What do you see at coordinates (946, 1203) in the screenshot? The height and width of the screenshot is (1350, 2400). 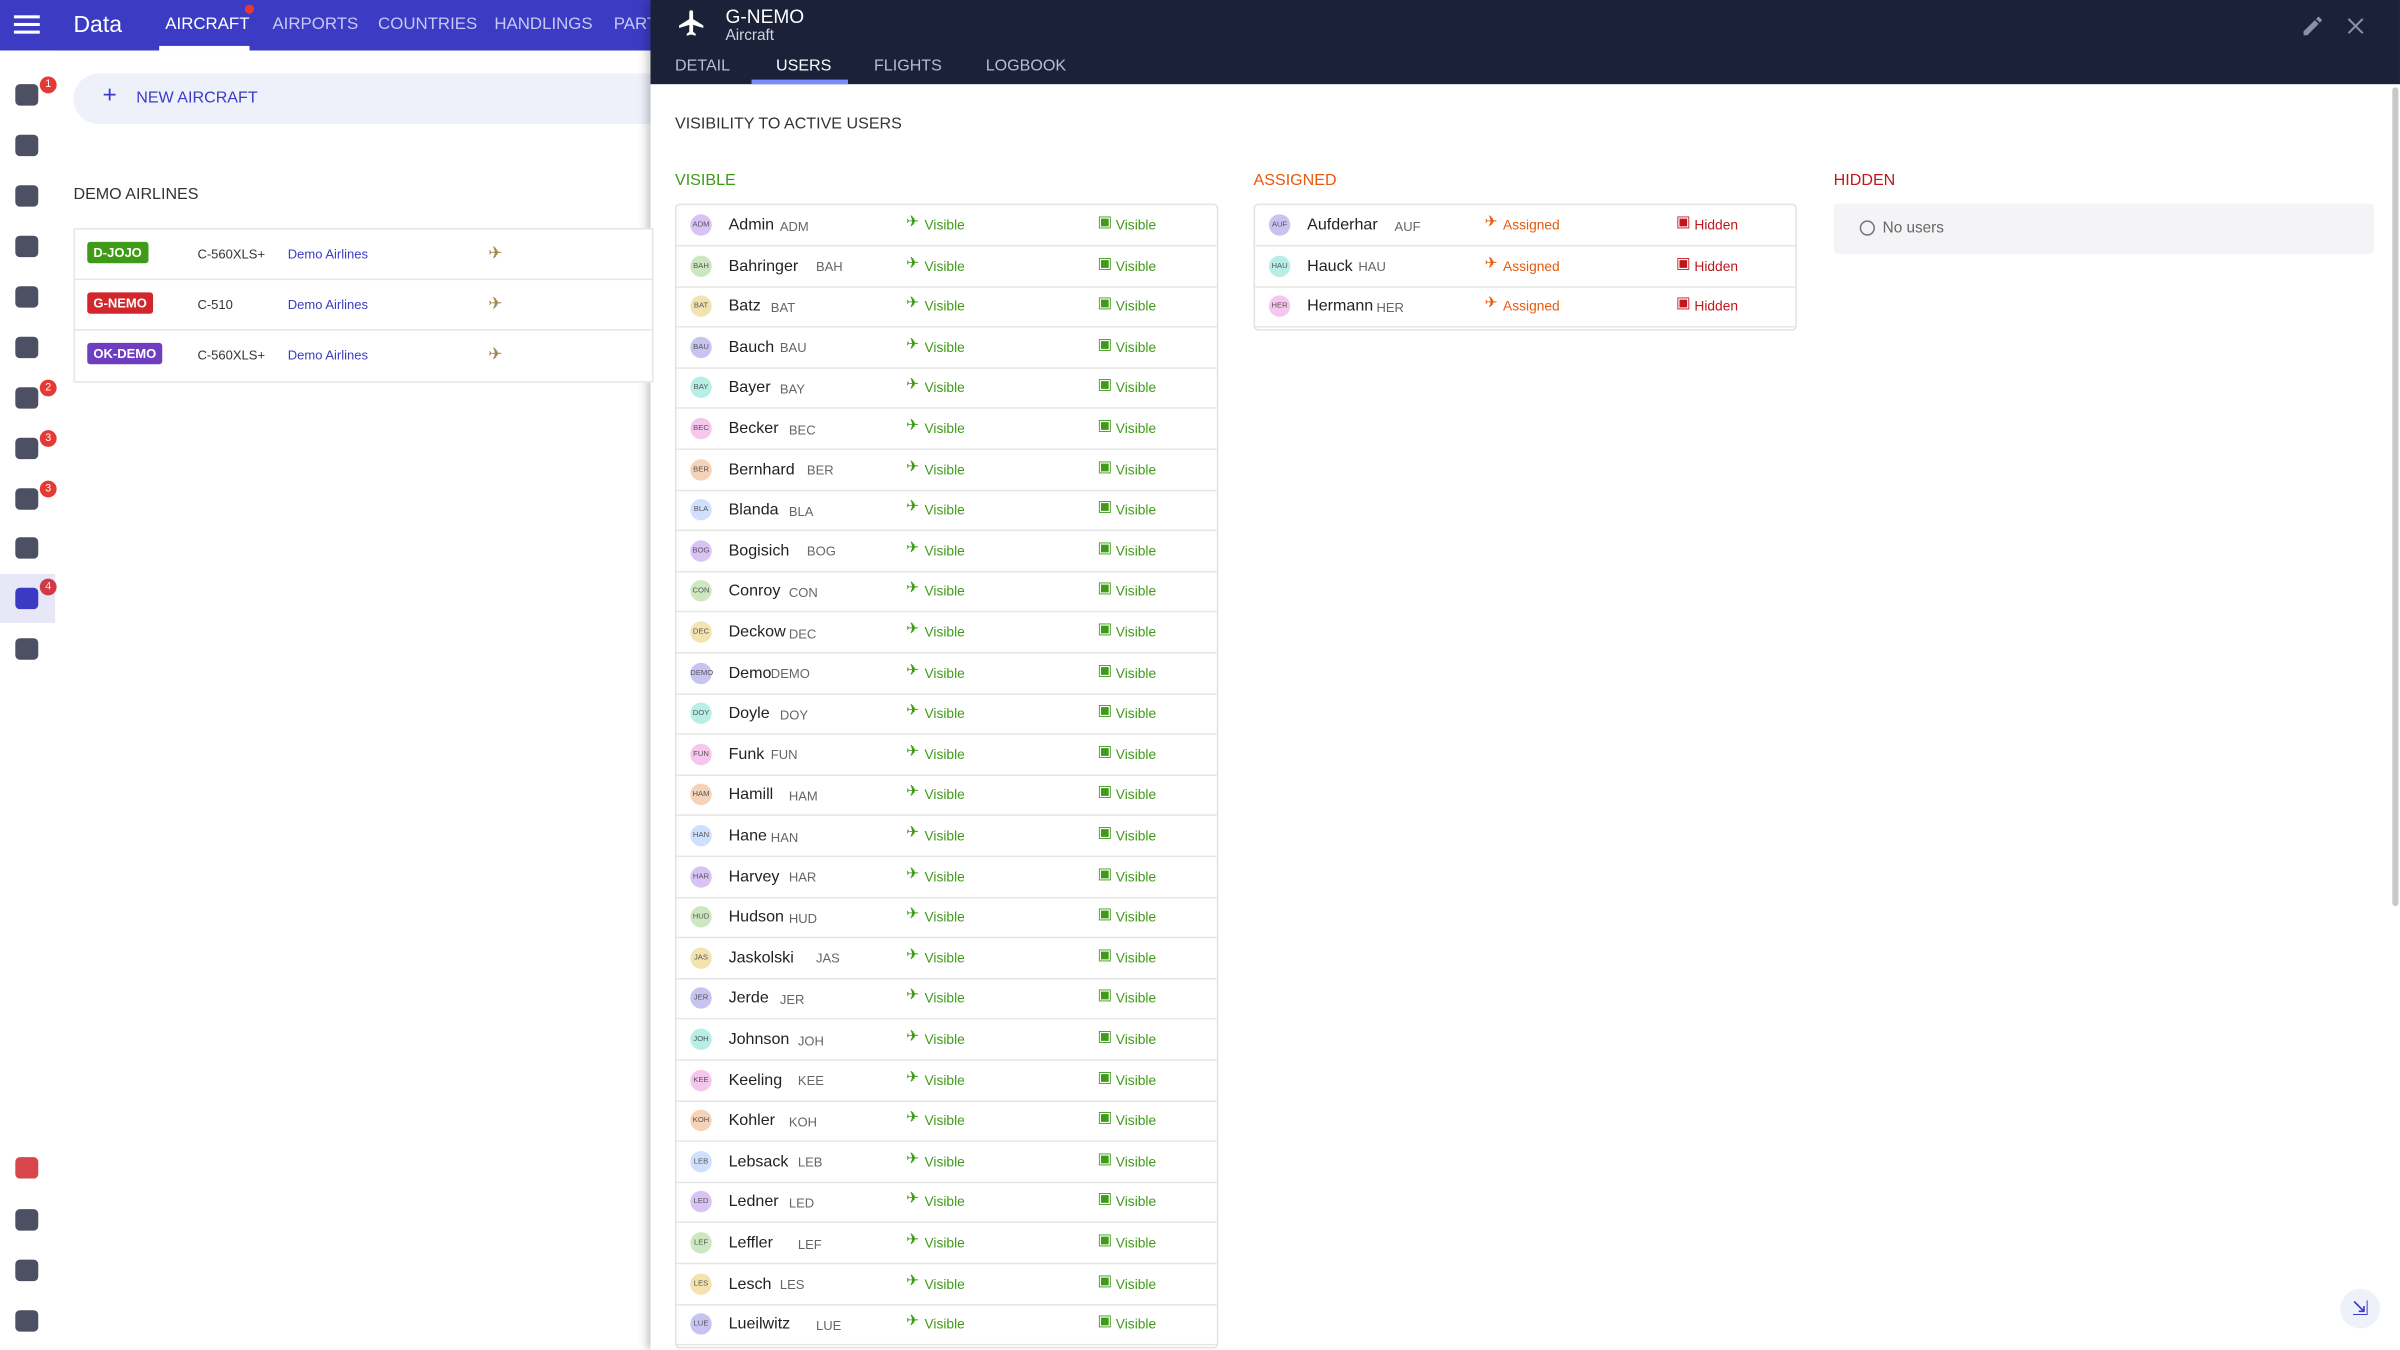 I see `user-row: LED Ledner LED ✈ Visible ▣ Visible` at bounding box center [946, 1203].